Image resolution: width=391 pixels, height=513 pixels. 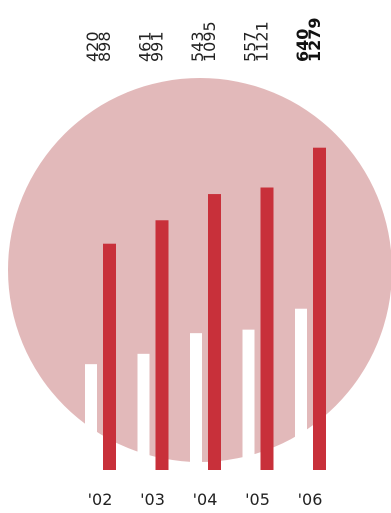 I want to click on value-labels-group: 420898 461991 5431095 5571121 6401279, so click(x=203, y=39).